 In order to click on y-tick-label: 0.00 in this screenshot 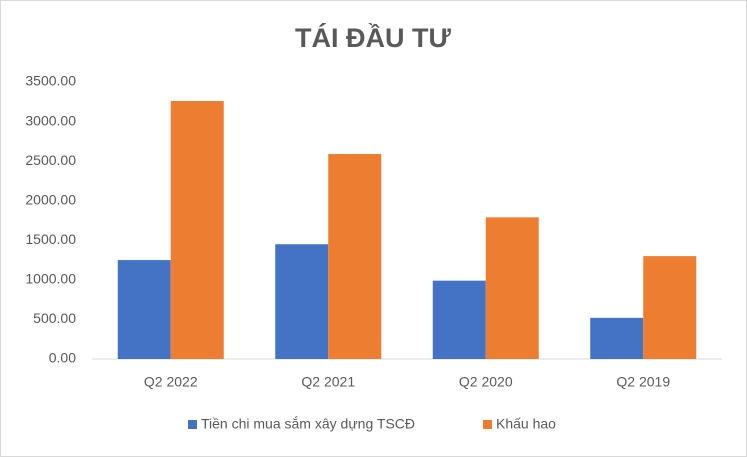, I will do `click(62, 358)`.